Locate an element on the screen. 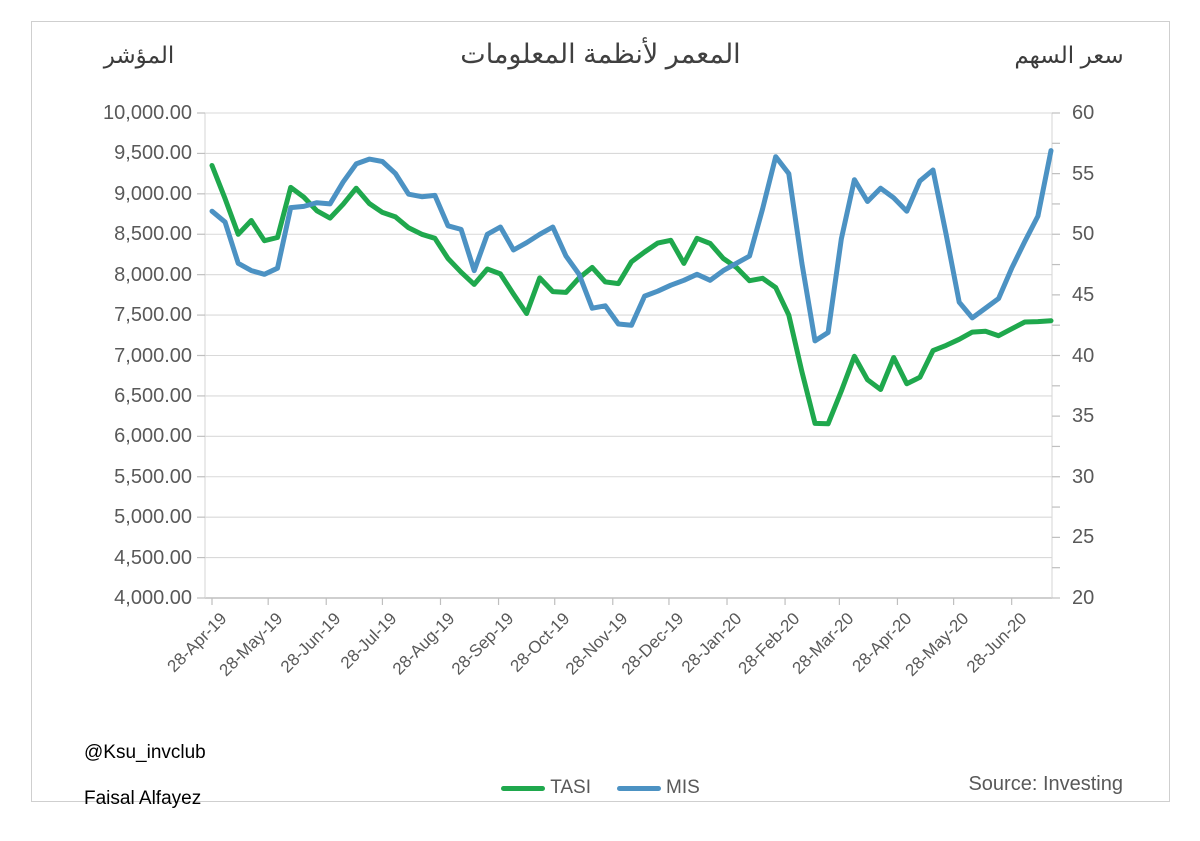 This screenshot has height=841, width=1200. legend-item-tasi: TASI is located at coordinates (546, 788).